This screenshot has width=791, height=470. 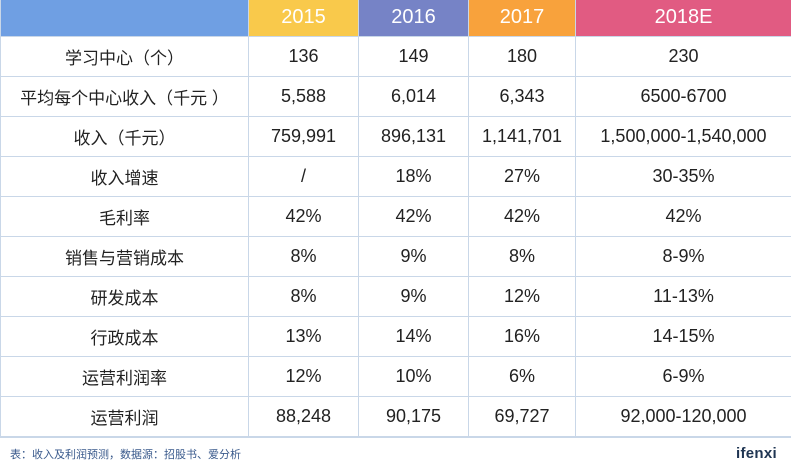 What do you see at coordinates (124, 96) in the screenshot?
I see `row-label: 平均每个中心收入（千元 ）` at bounding box center [124, 96].